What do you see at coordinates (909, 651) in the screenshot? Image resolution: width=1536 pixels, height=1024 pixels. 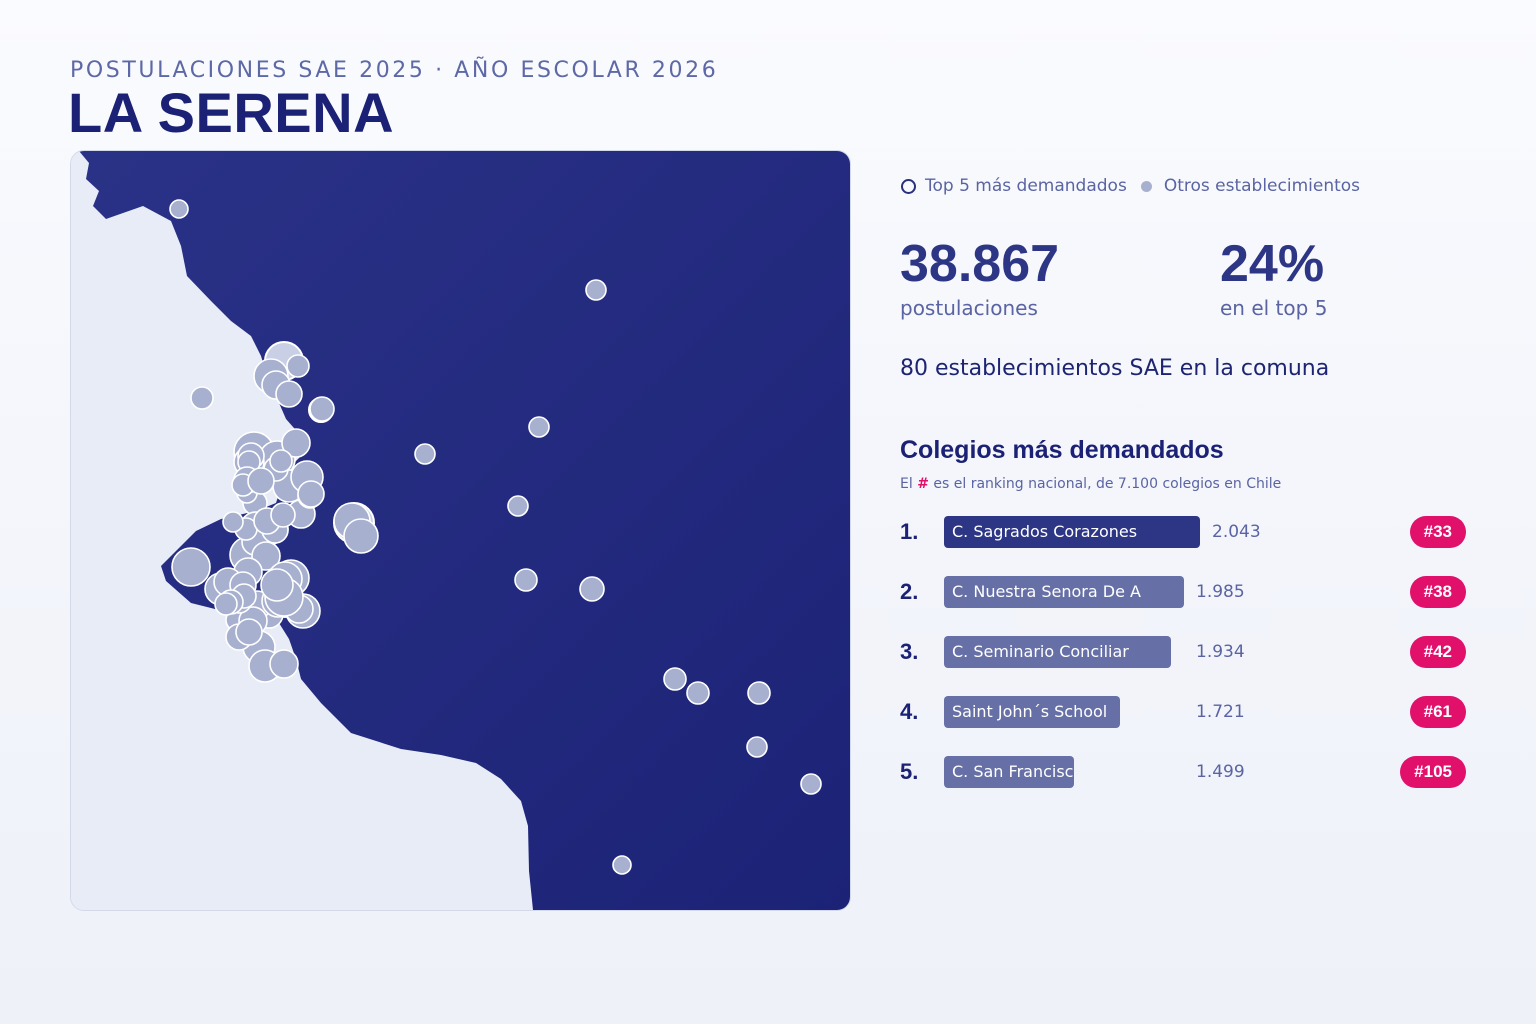 I see `ranking-position: 3.` at bounding box center [909, 651].